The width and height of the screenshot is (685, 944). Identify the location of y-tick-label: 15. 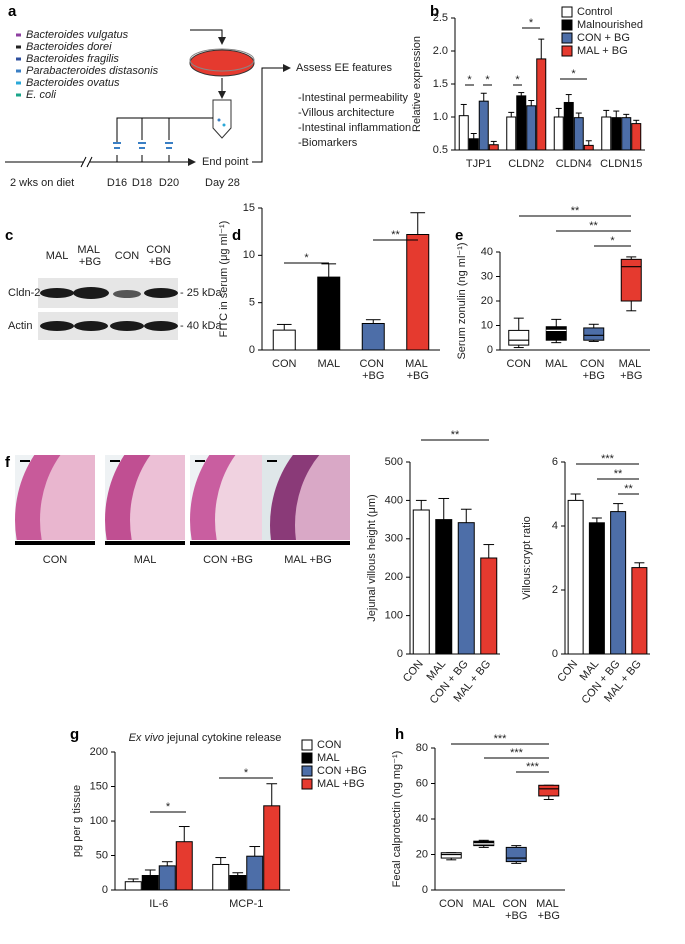
(249, 208).